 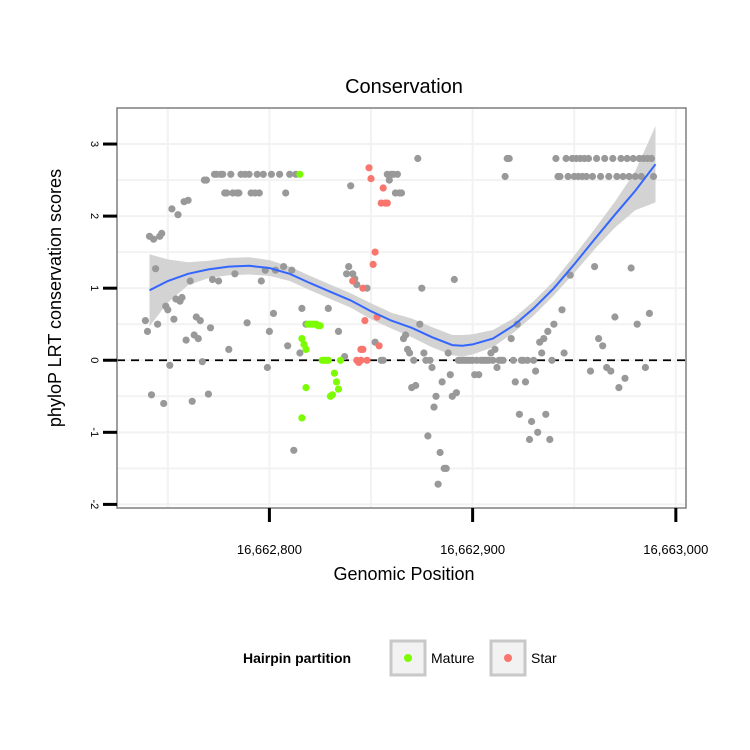 What do you see at coordinates (472, 549) in the screenshot?
I see `x-tick-label: 16,662,900` at bounding box center [472, 549].